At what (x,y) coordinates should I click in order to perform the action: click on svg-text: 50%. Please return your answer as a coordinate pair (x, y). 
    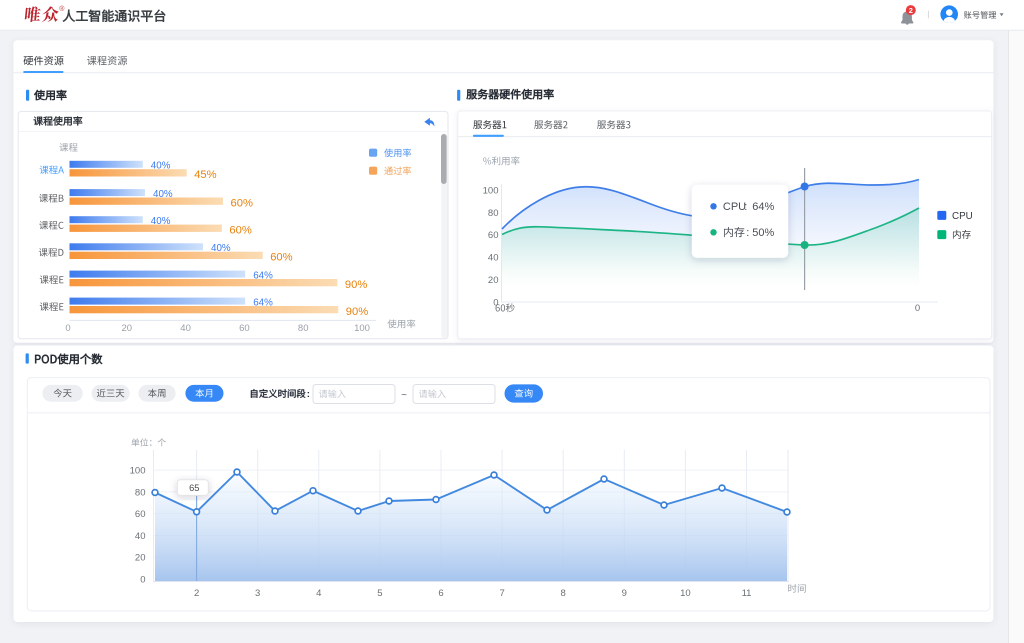
    Looking at the image, I should click on (763, 233).